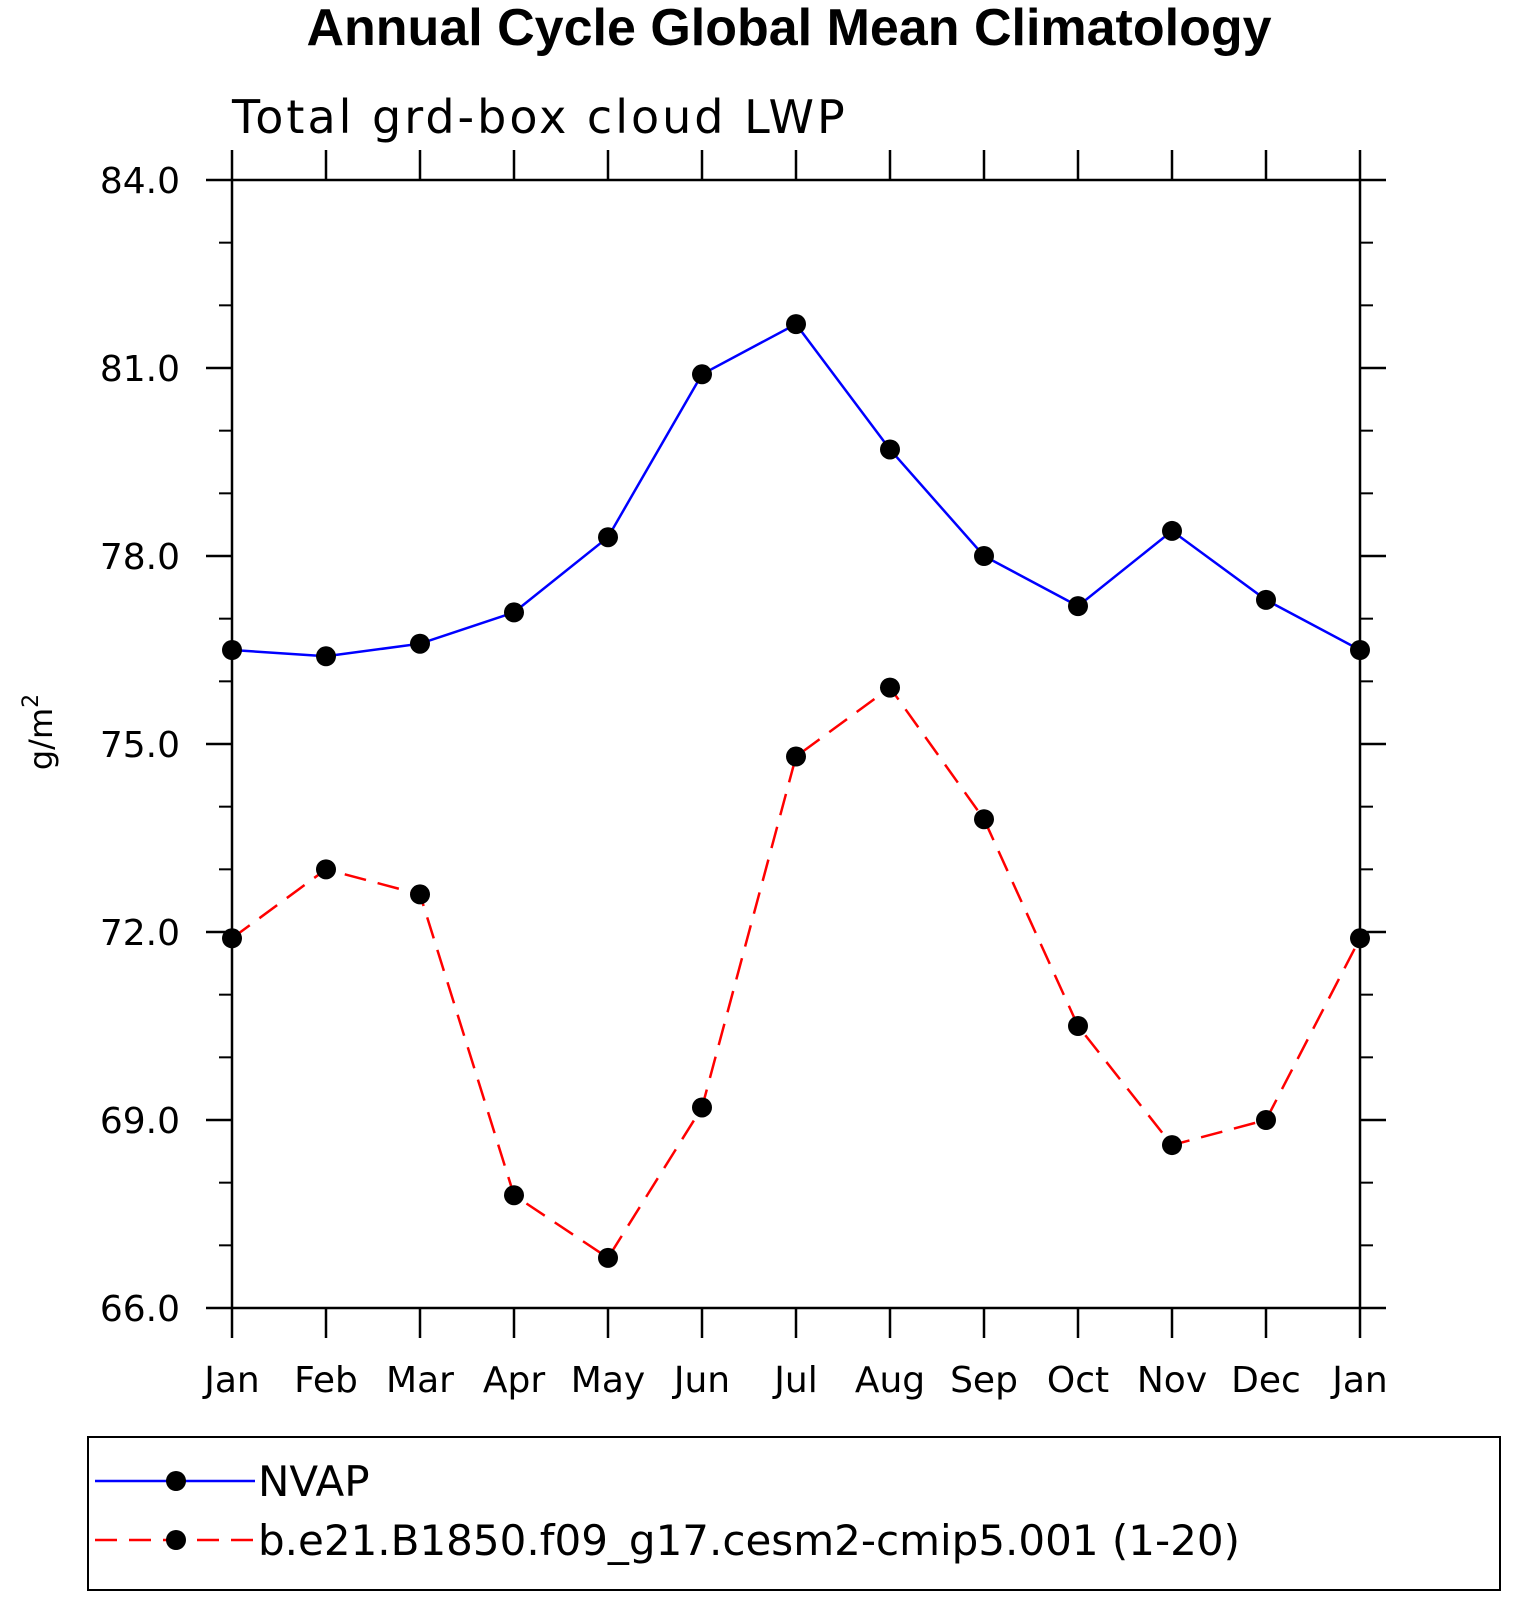 The image size is (1513, 1598). I want to click on legend-label-0: NVAP, so click(314, 1481).